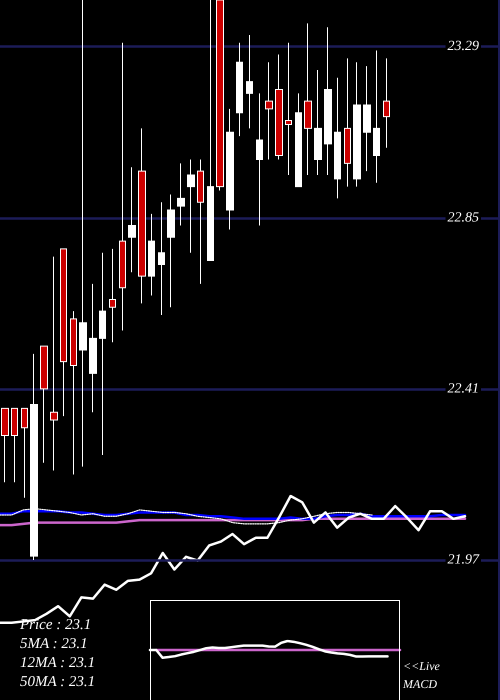 The width and height of the screenshot is (500, 700). What do you see at coordinates (58, 682) in the screenshot?
I see `annotation: 50MA : 23.1` at bounding box center [58, 682].